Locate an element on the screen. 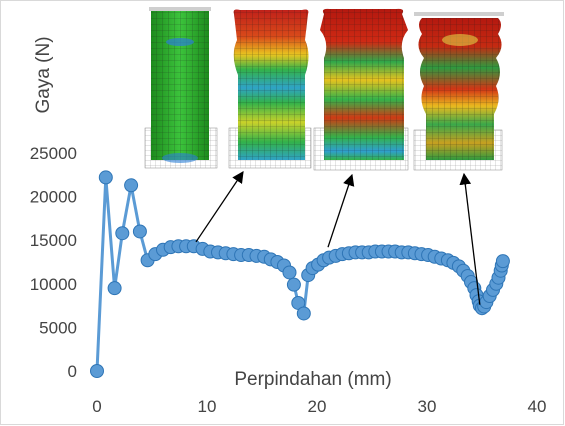 The image size is (565, 426). x-tick-label: 30 is located at coordinates (427, 406).